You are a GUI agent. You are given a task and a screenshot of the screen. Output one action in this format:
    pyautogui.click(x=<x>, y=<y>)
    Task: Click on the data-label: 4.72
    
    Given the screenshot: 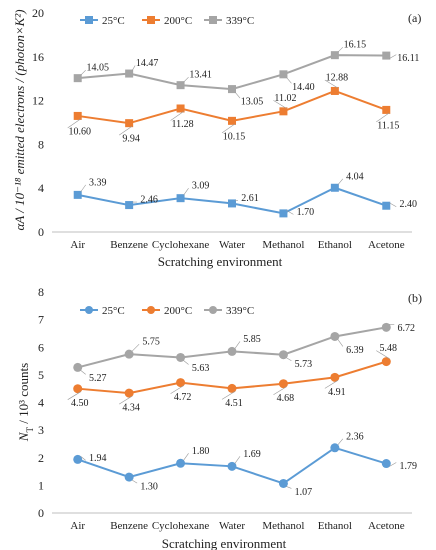 What is the action you would take?
    pyautogui.click(x=183, y=397)
    